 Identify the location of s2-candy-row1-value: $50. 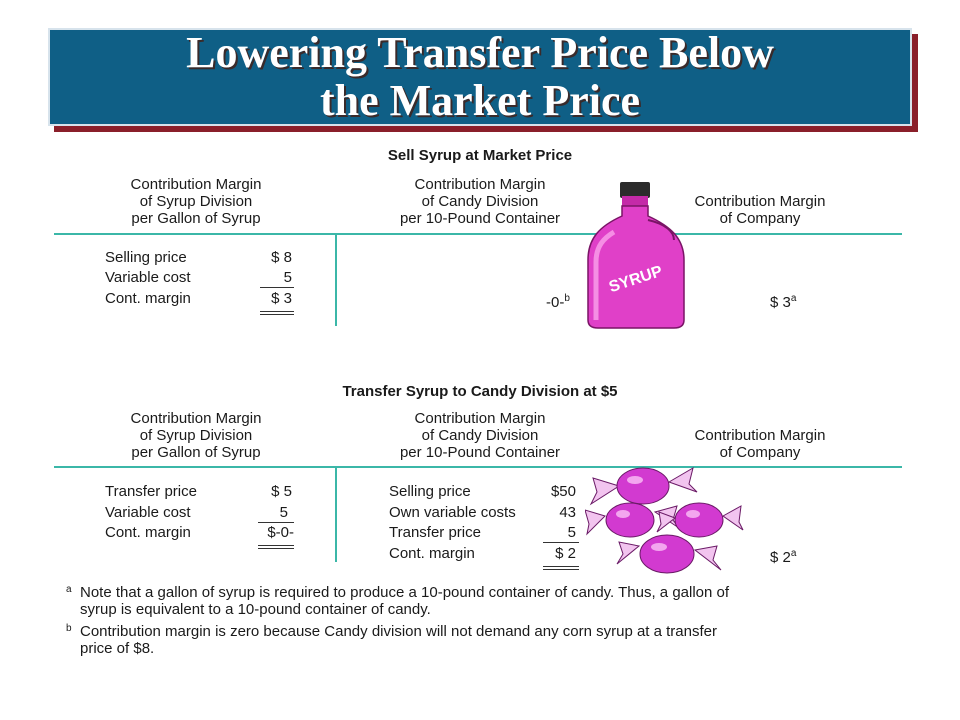
(563, 491).